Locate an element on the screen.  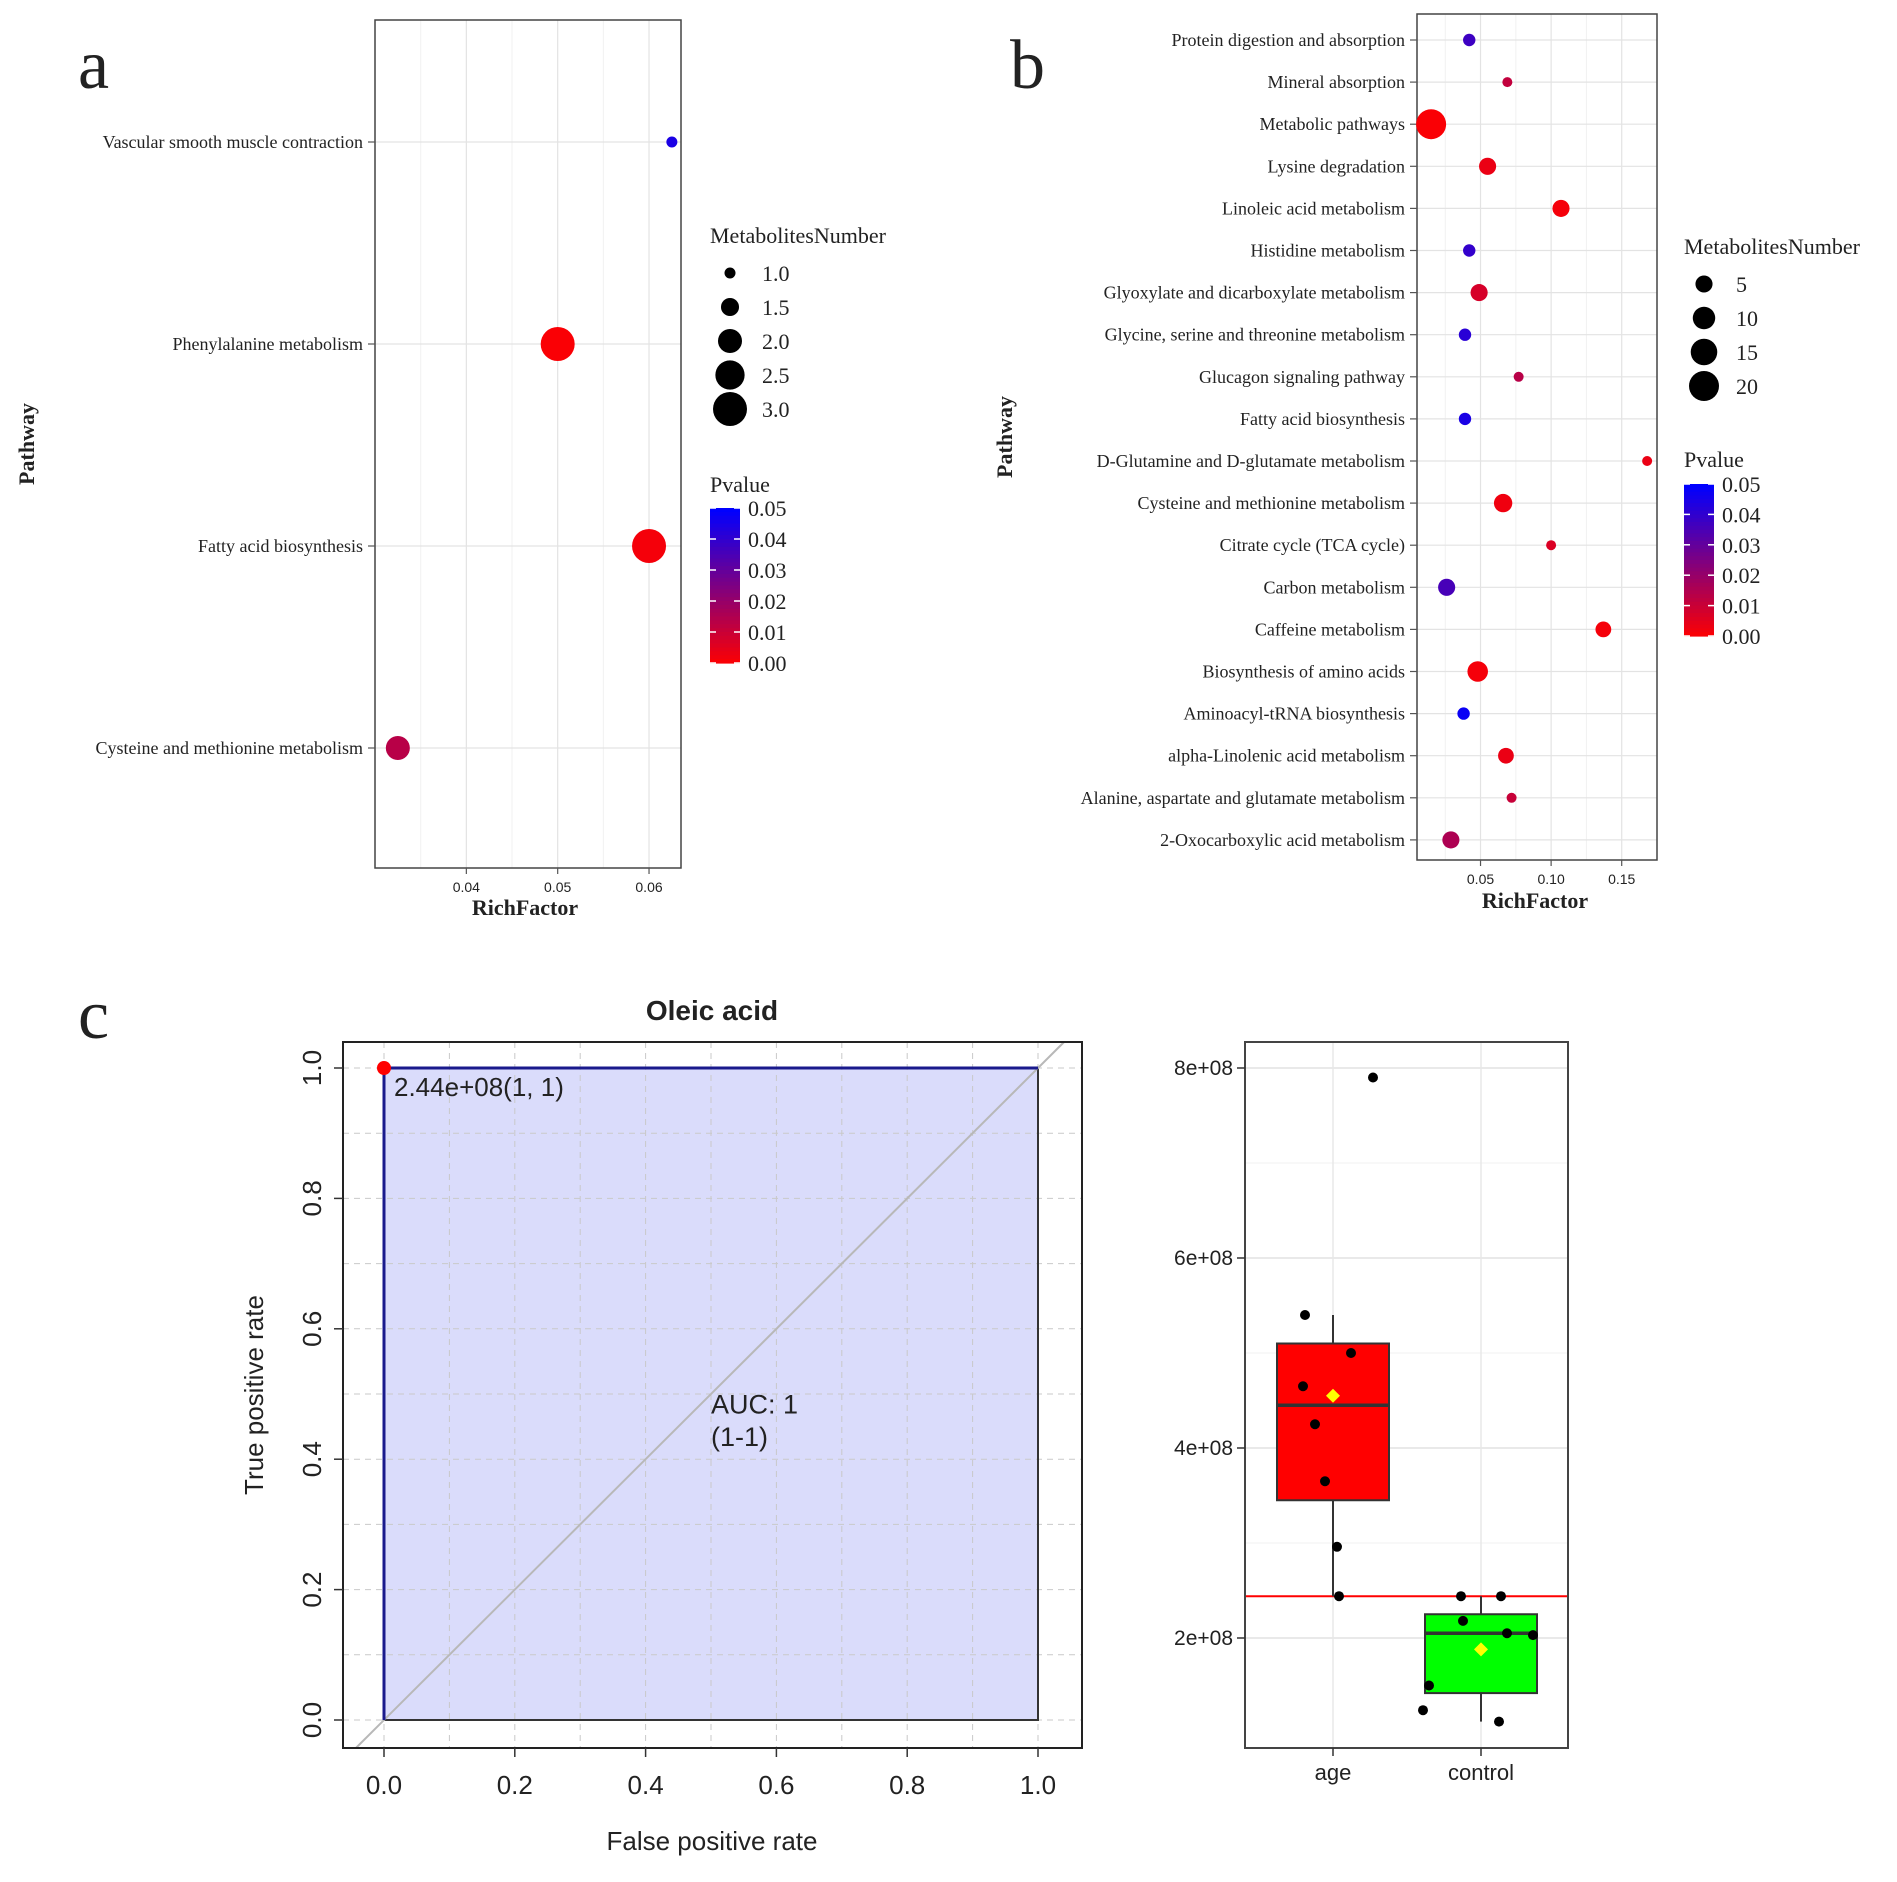
roc-auc-ci-text: (1-1) is located at coordinates (739, 1437).